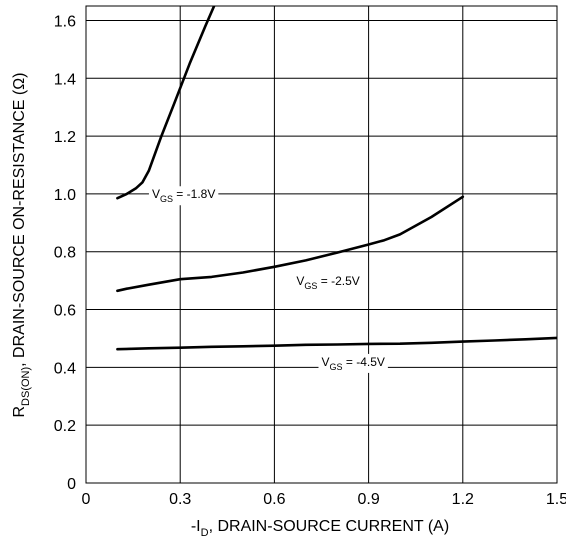 The image size is (566, 542). What do you see at coordinates (71, 484) in the screenshot?
I see `y-tick-label: 0` at bounding box center [71, 484].